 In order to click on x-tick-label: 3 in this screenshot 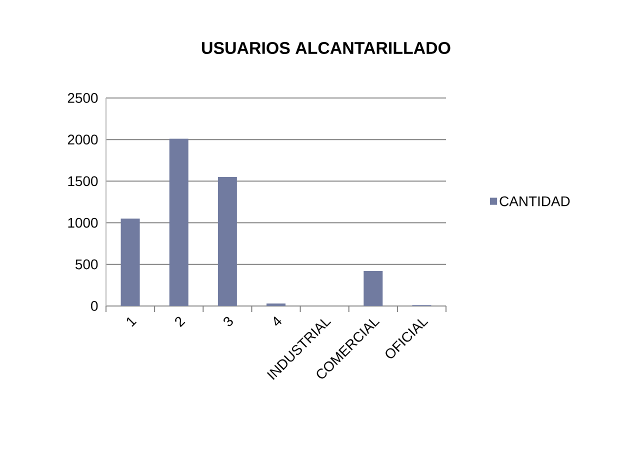, I will do `click(228, 321)`.